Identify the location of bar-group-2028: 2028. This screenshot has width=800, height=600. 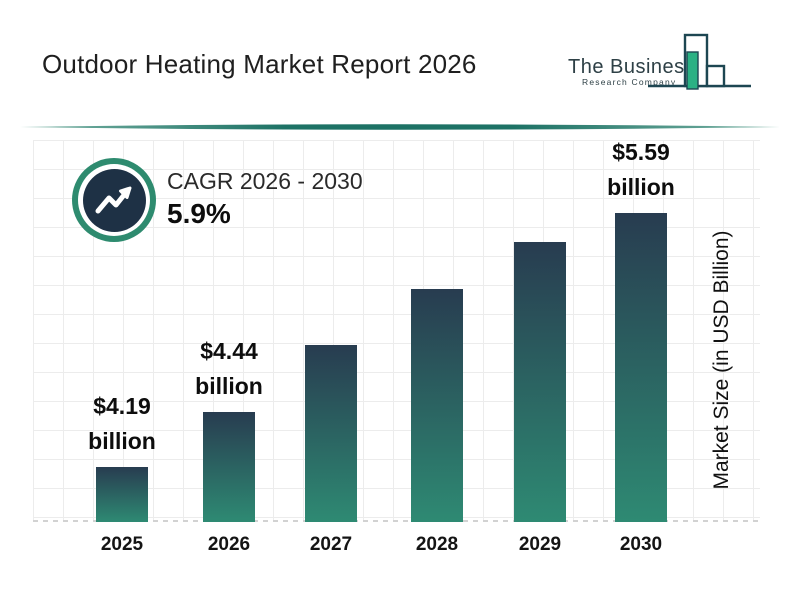
(437, 422).